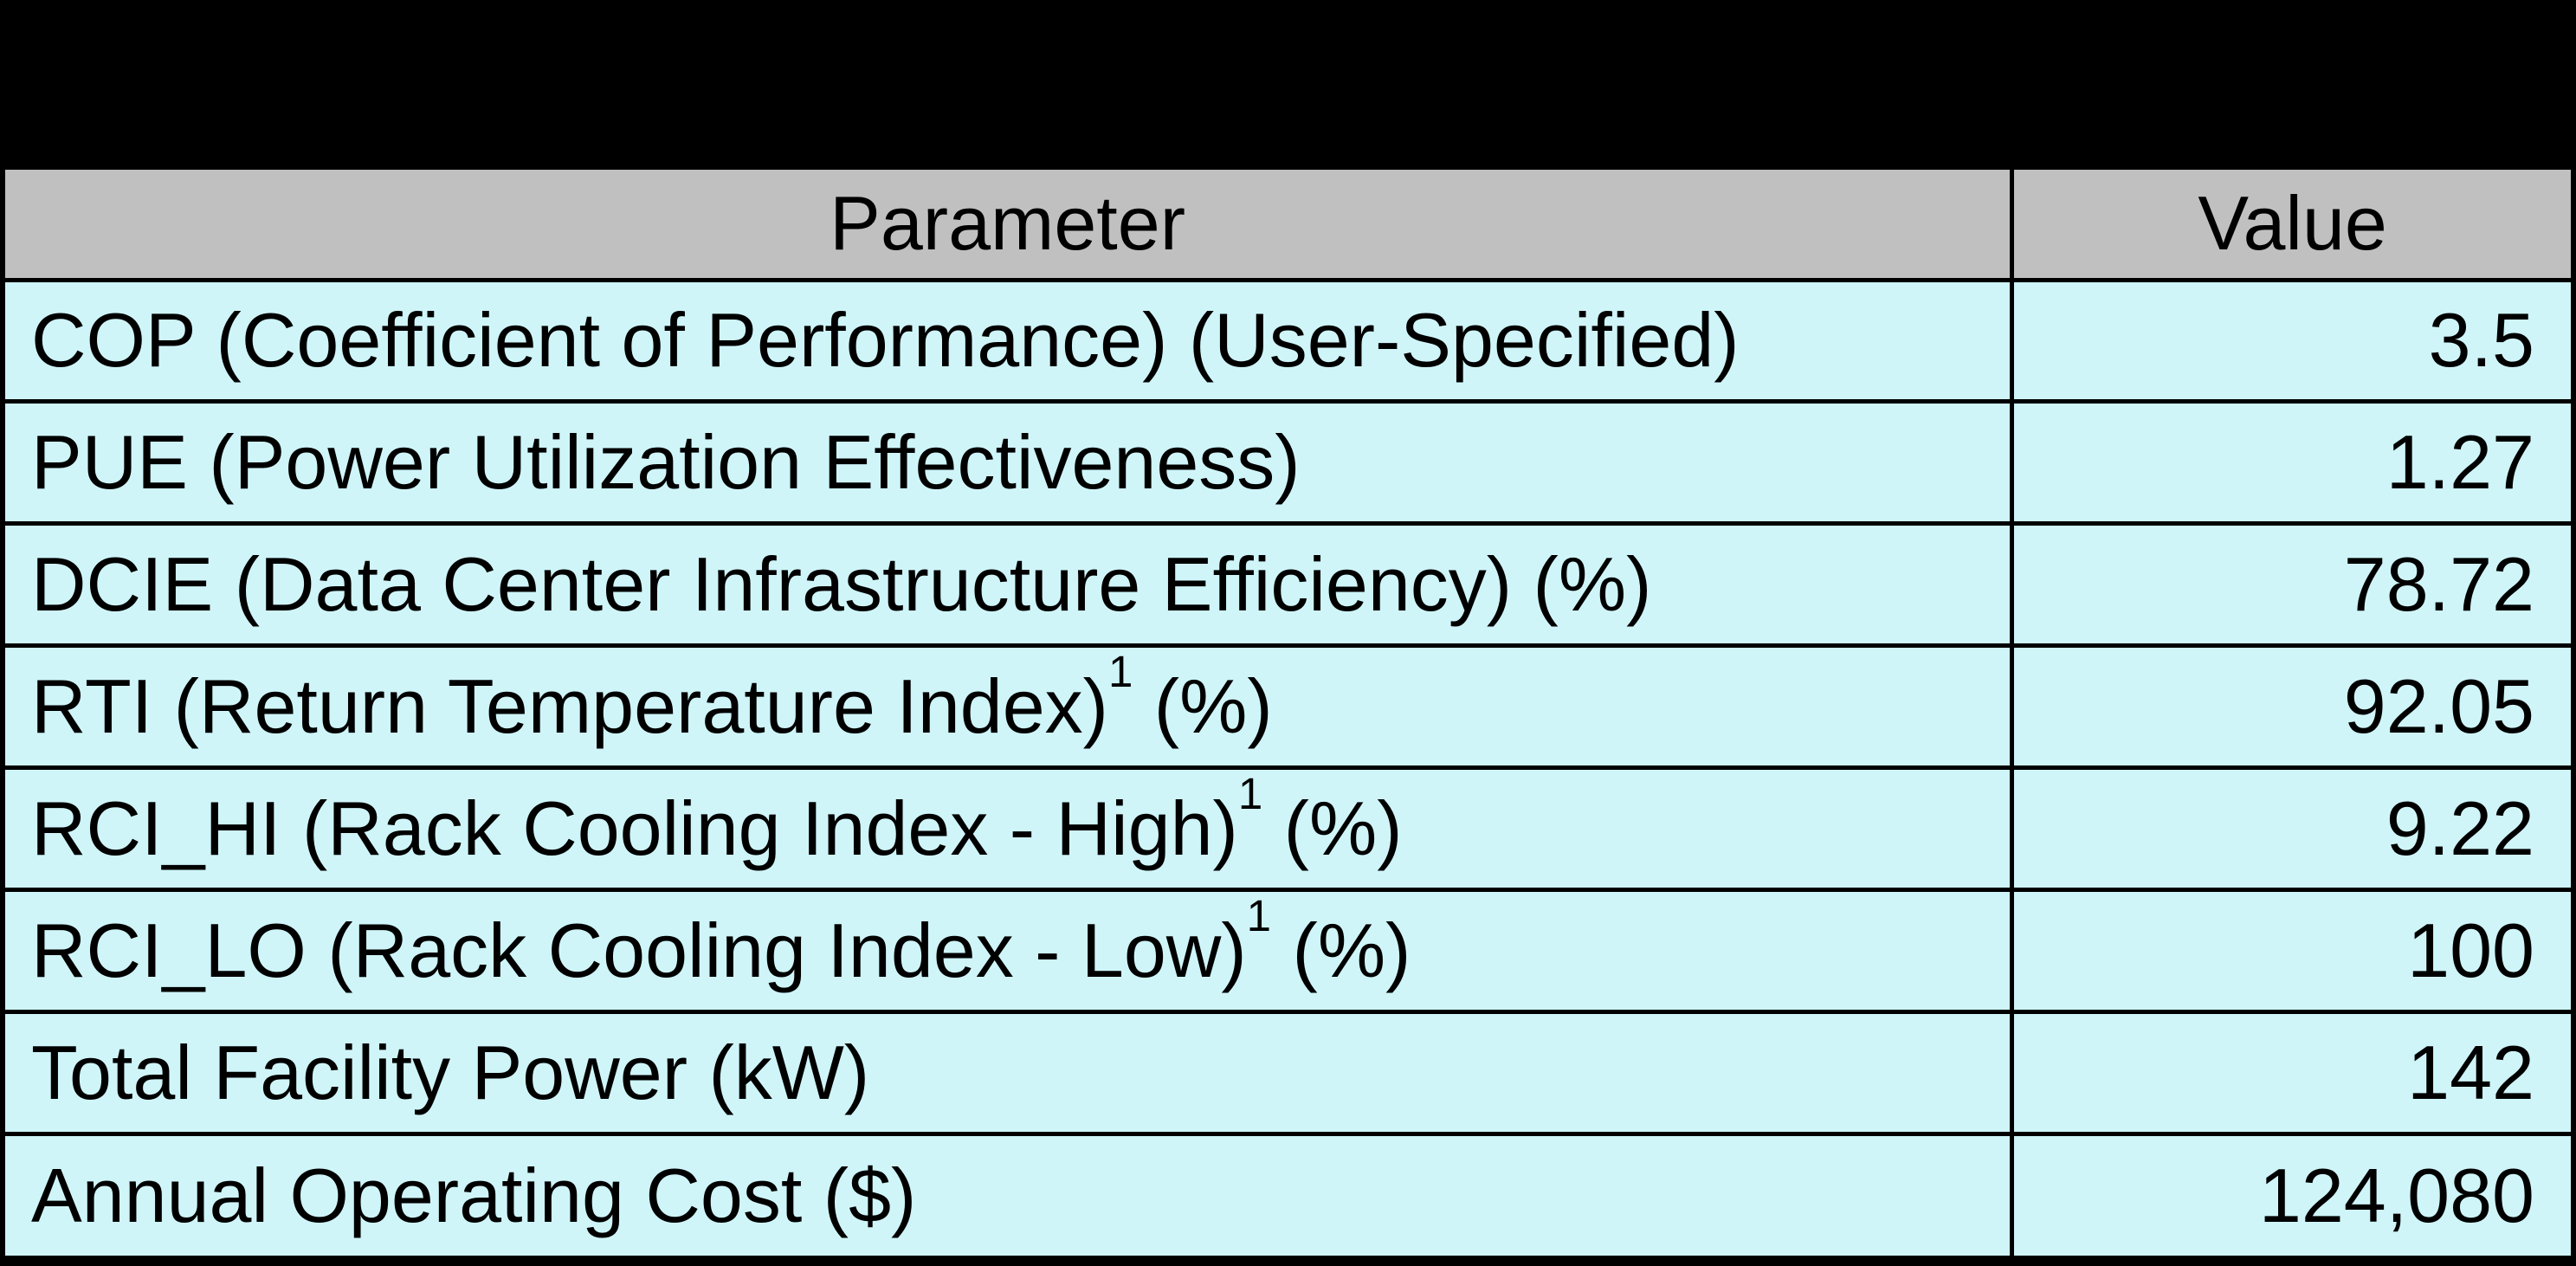 The height and width of the screenshot is (1266, 2576). I want to click on parameter-text: RCI_LO (Rack Cooling Index - Low), so click(639, 951).